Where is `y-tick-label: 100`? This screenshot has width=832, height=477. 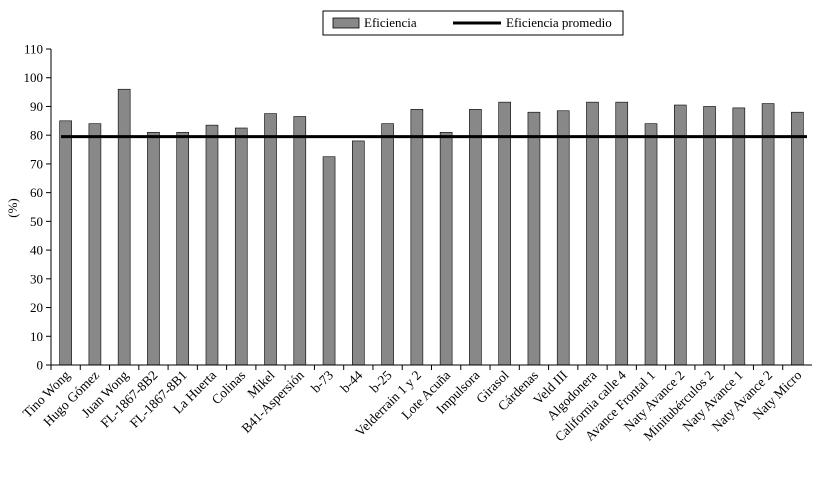
y-tick-label: 100 is located at coordinates (34, 77).